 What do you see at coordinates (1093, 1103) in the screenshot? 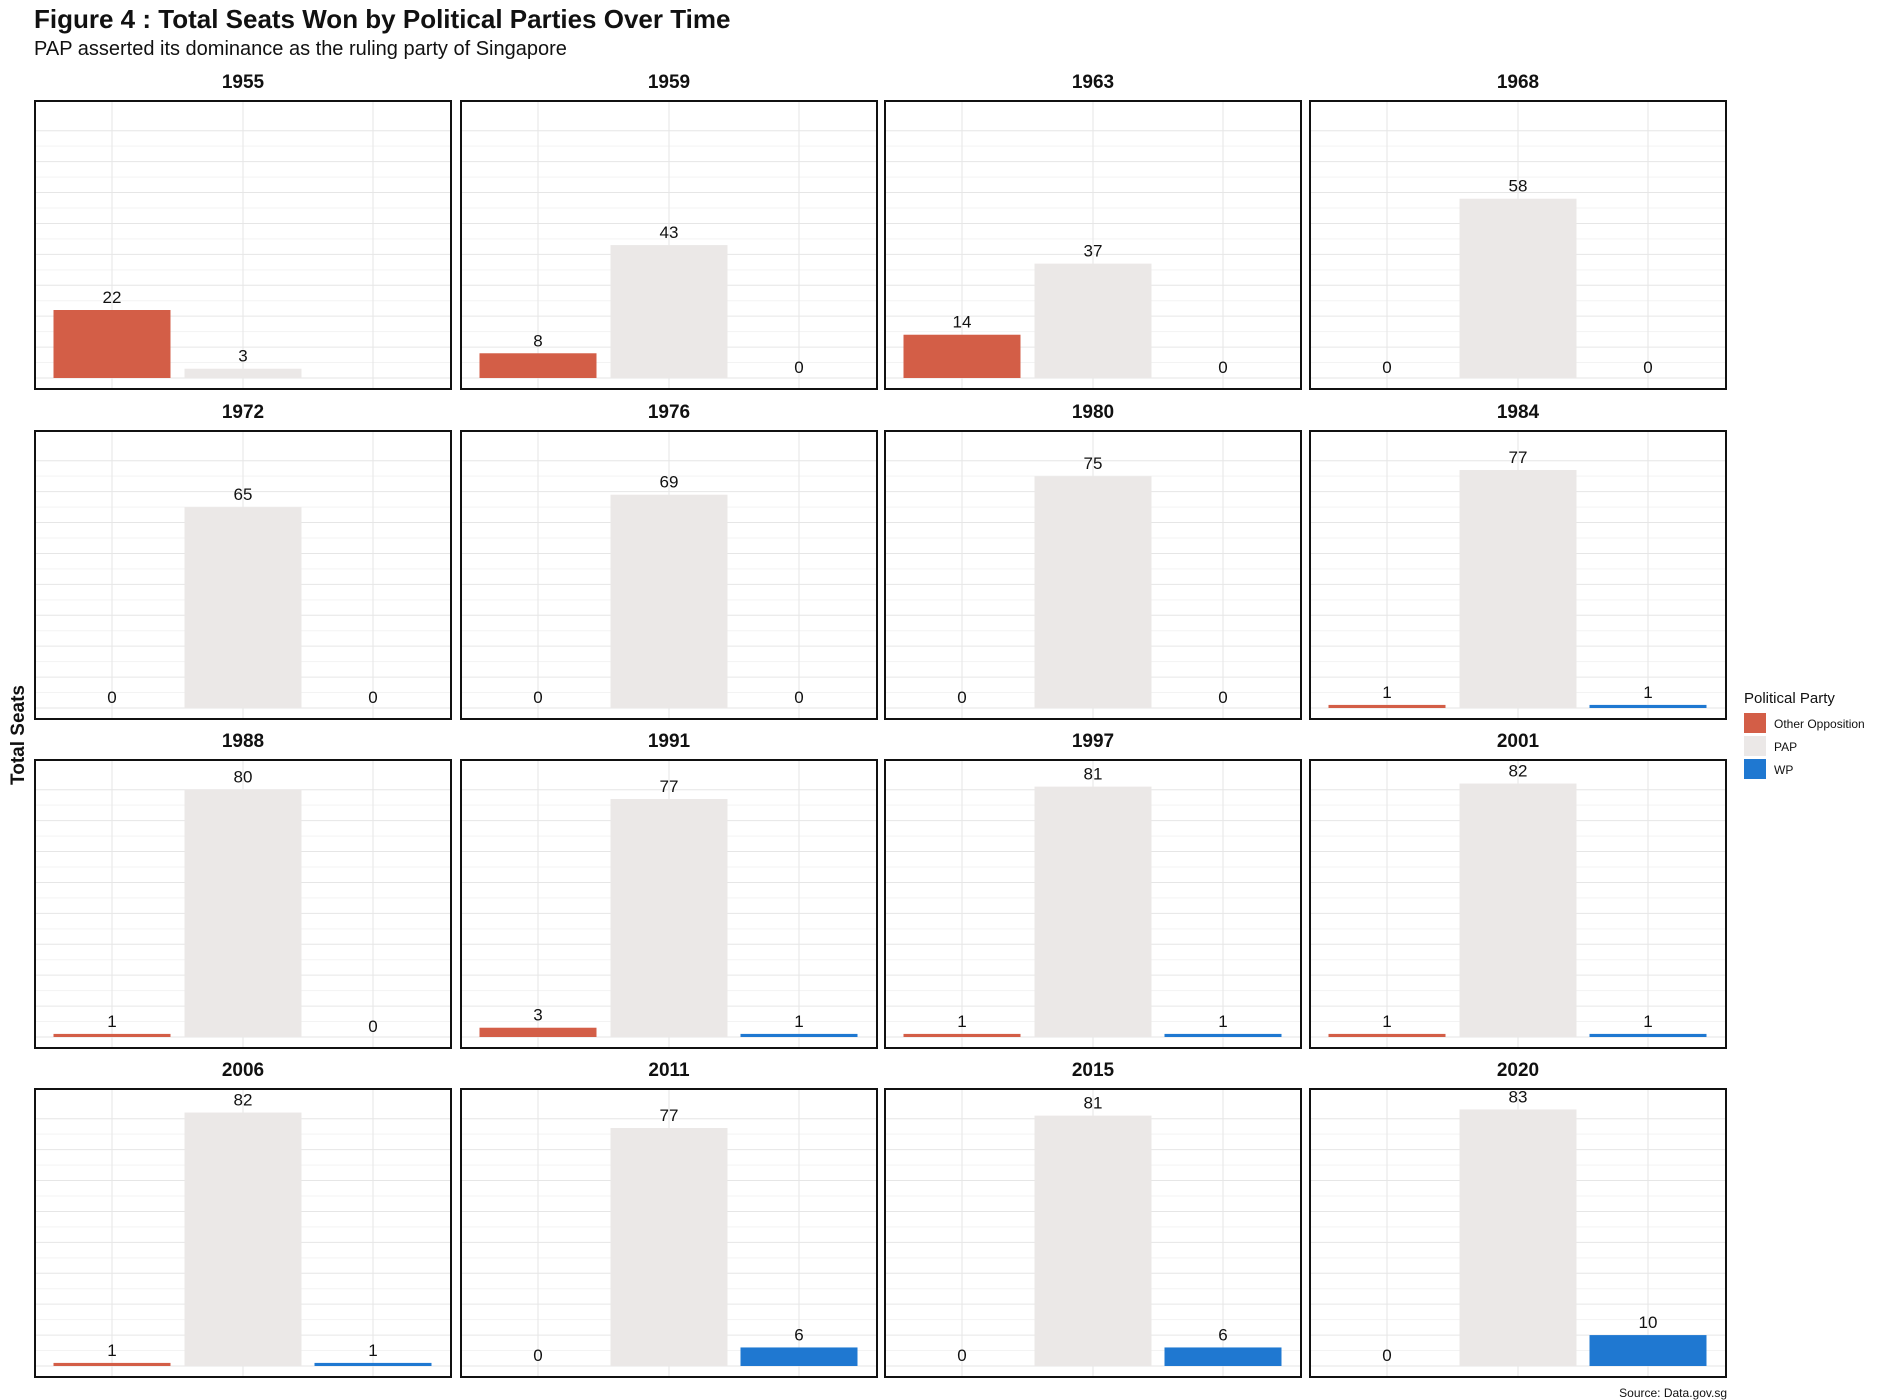
I see `data-label: 81` at bounding box center [1093, 1103].